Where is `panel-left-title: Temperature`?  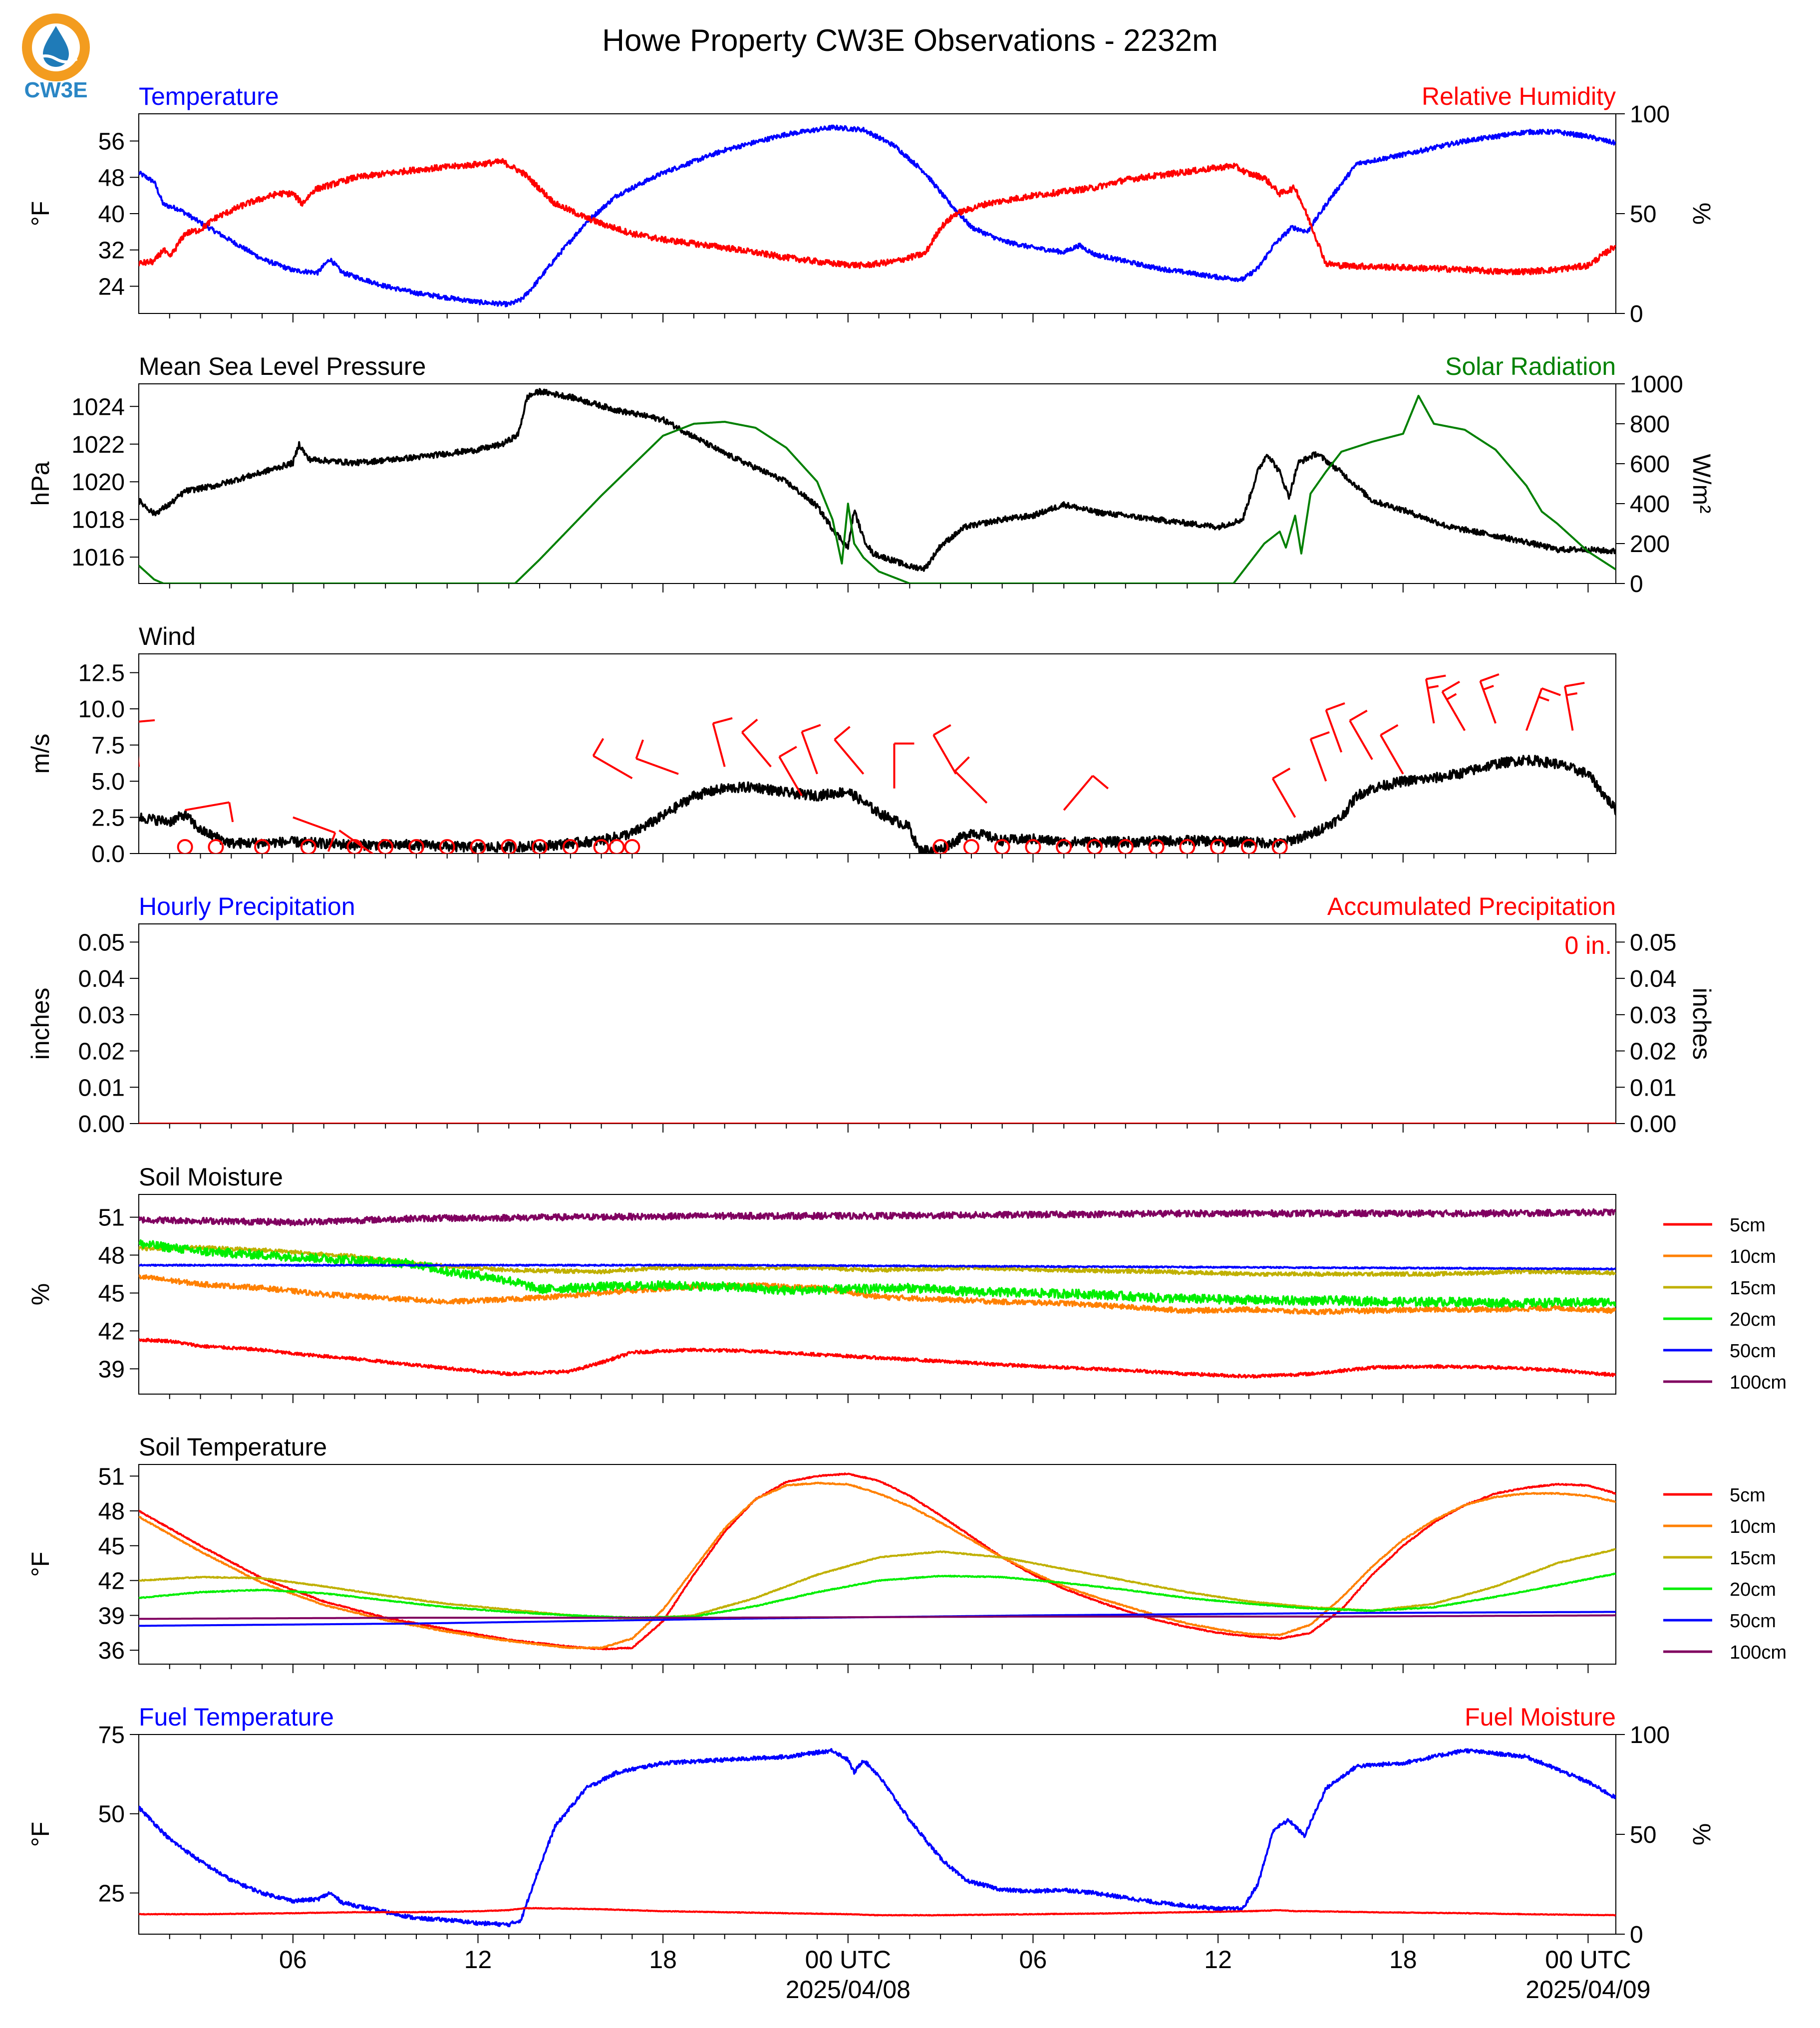
panel-left-title: Temperature is located at coordinates (209, 96).